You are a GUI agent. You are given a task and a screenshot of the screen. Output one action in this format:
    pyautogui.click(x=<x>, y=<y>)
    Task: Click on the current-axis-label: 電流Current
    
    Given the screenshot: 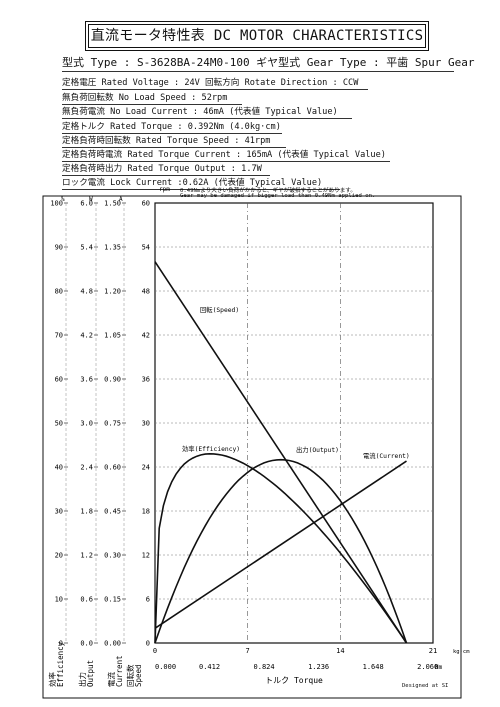 What is the action you would take?
    pyautogui.click(x=115, y=671)
    